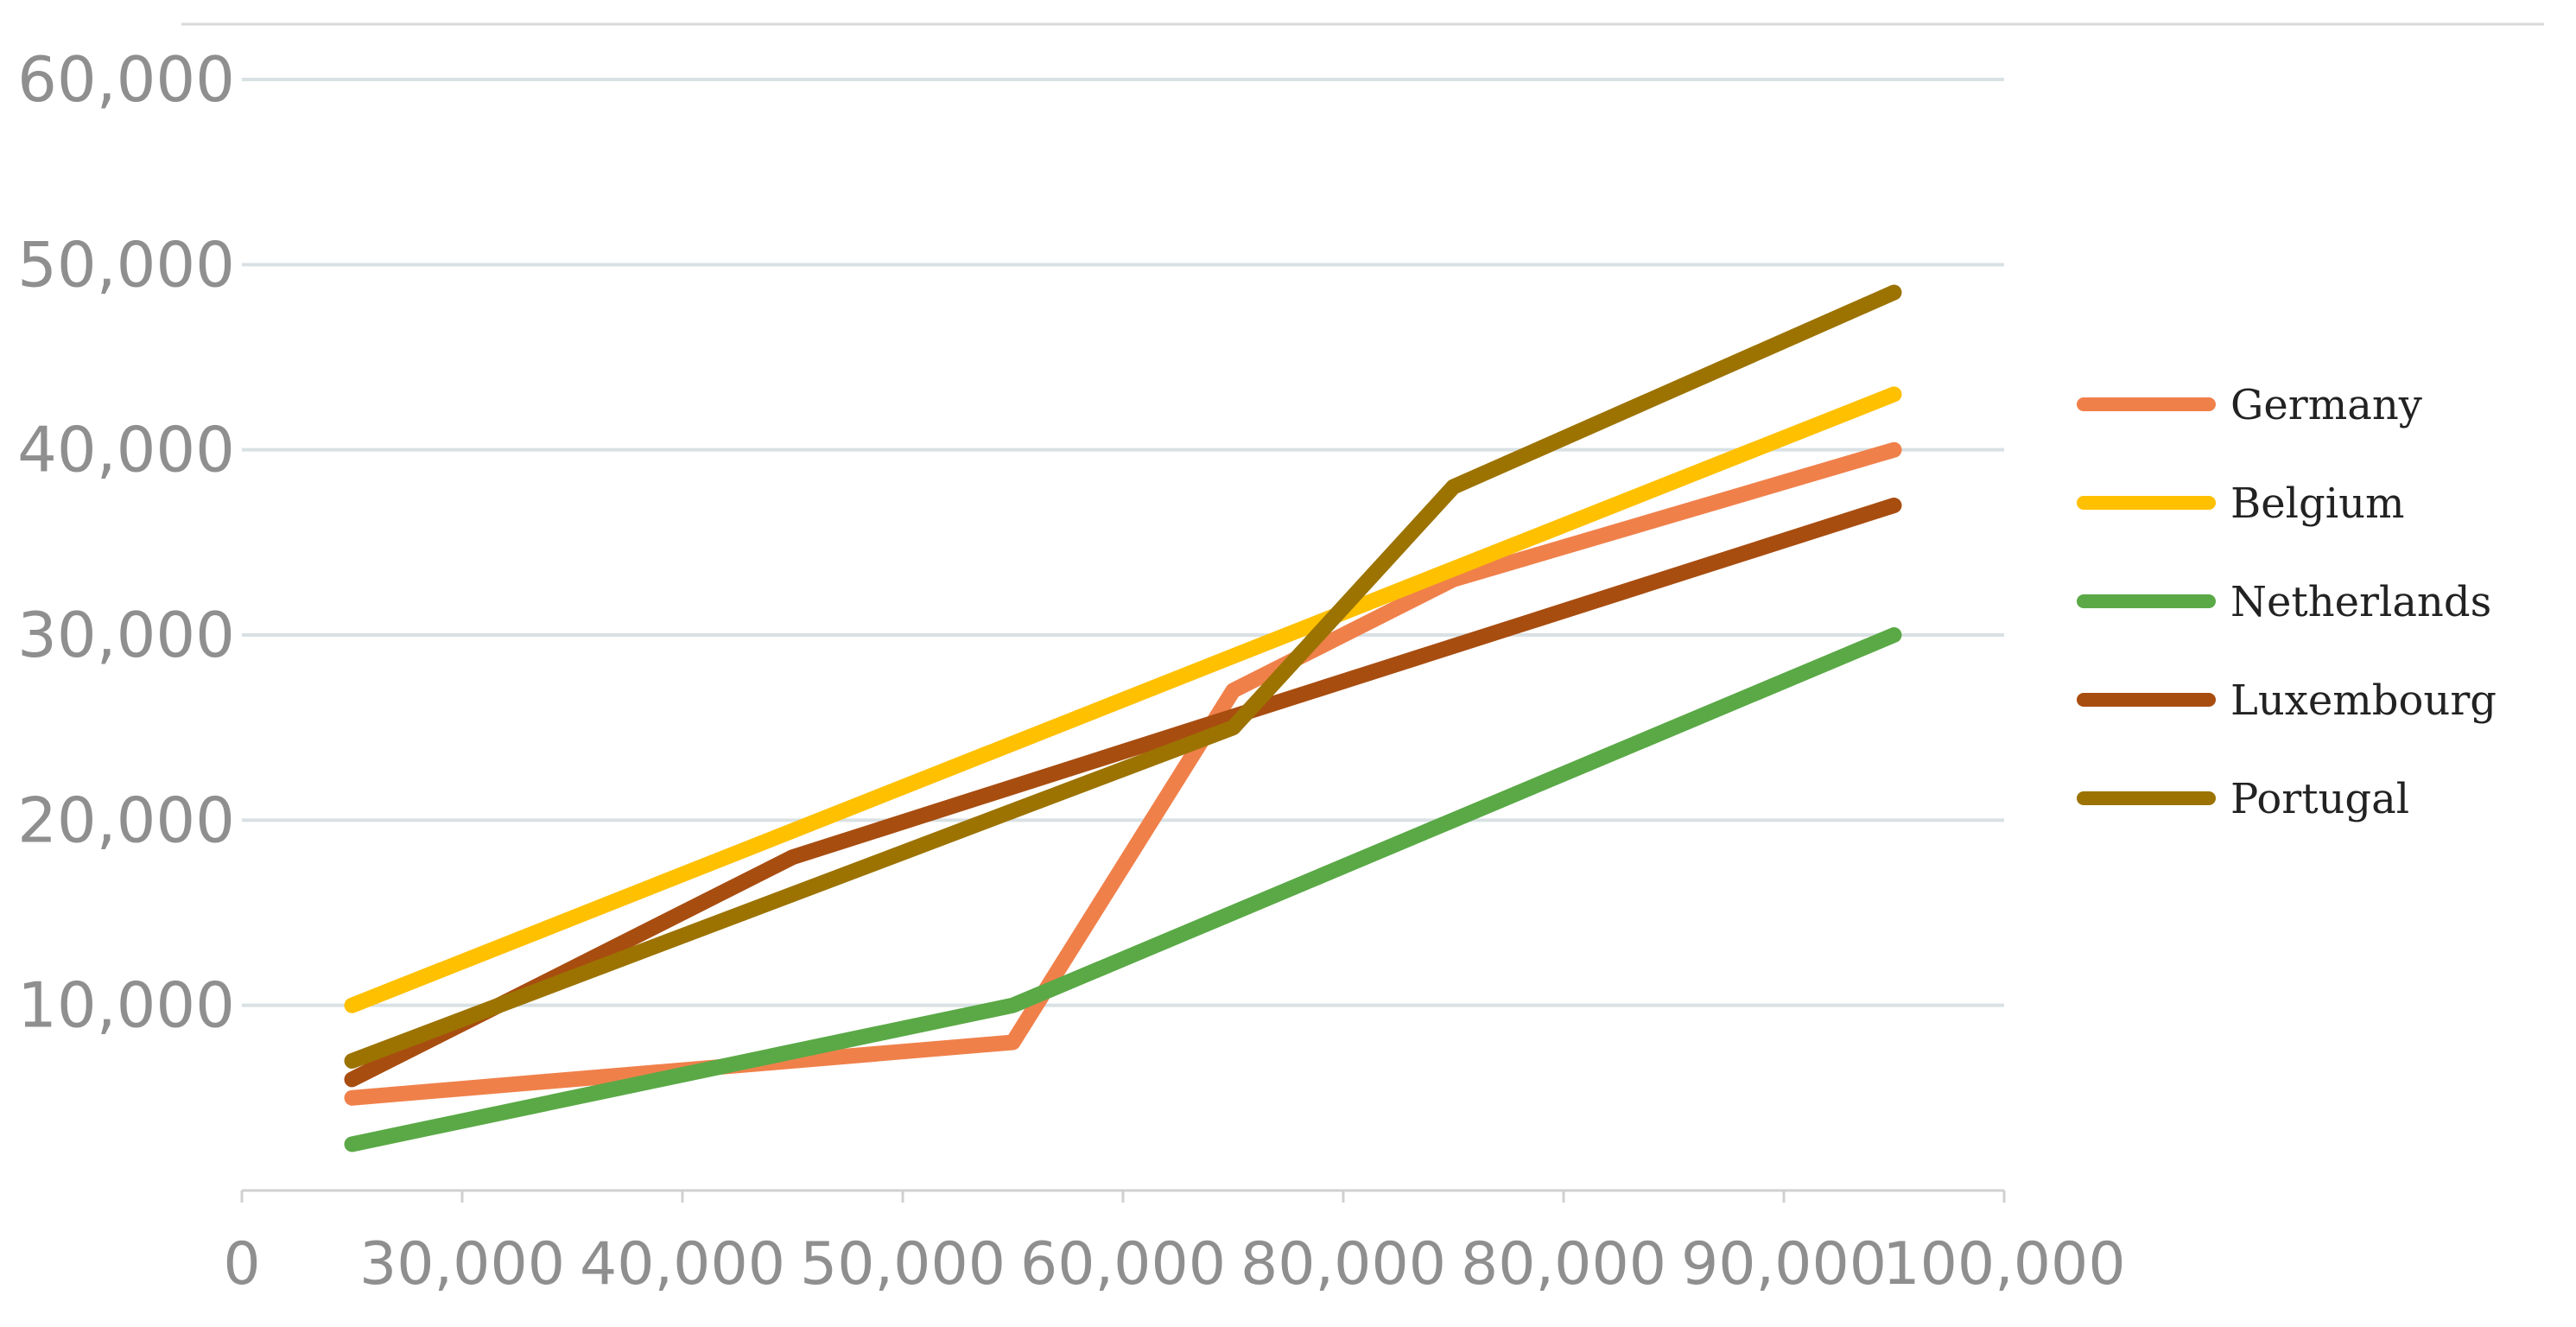 This screenshot has height=1327, width=2576. What do you see at coordinates (126, 820) in the screenshot?
I see `y-tick-label: 20,000` at bounding box center [126, 820].